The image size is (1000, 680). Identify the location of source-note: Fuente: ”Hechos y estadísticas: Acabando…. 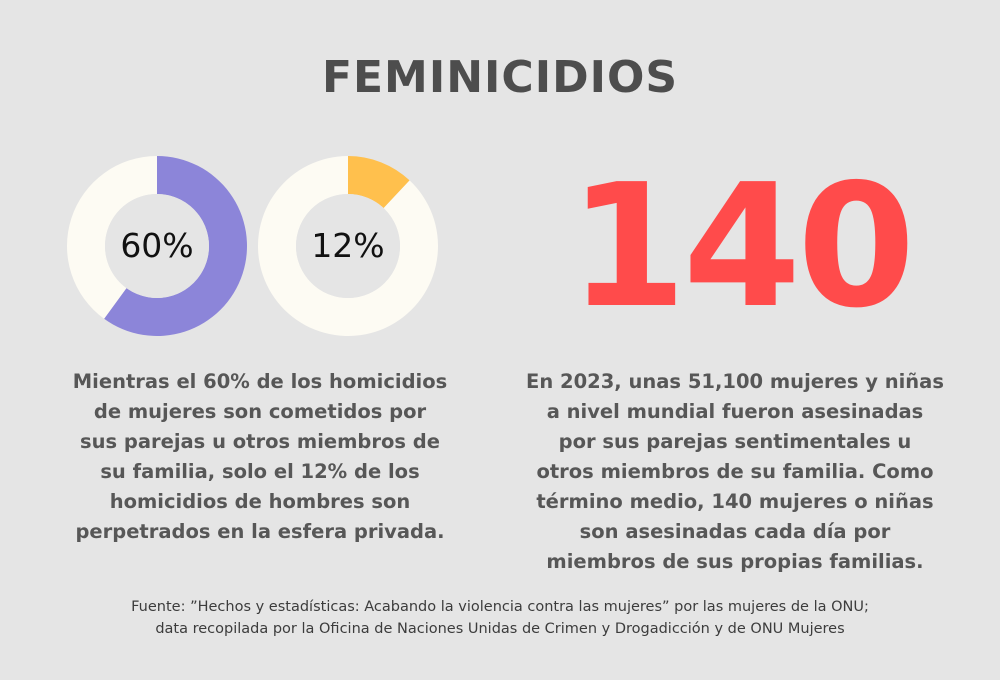
(500, 618).